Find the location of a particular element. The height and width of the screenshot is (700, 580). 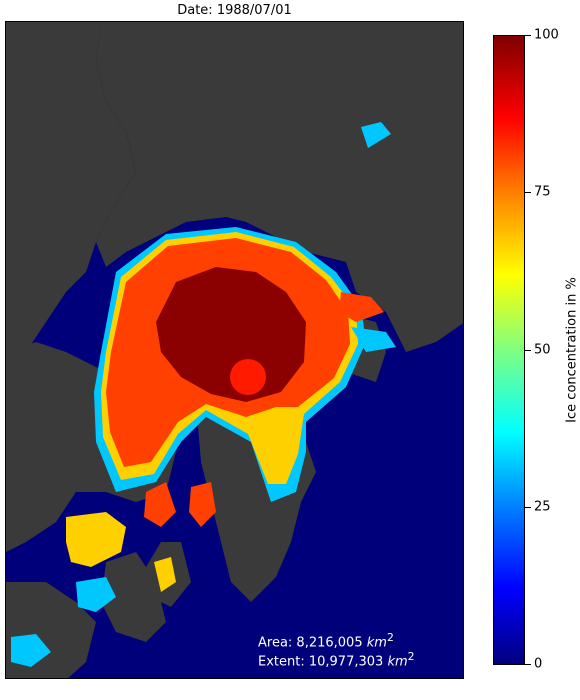

colorbar-tick-label-100: 100 is located at coordinates (546, 35).